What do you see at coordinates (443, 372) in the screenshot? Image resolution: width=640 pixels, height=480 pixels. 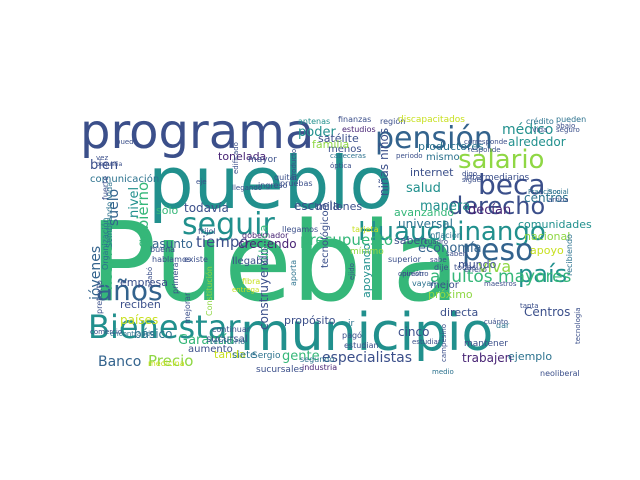 I see `word-medio: medio` at bounding box center [443, 372].